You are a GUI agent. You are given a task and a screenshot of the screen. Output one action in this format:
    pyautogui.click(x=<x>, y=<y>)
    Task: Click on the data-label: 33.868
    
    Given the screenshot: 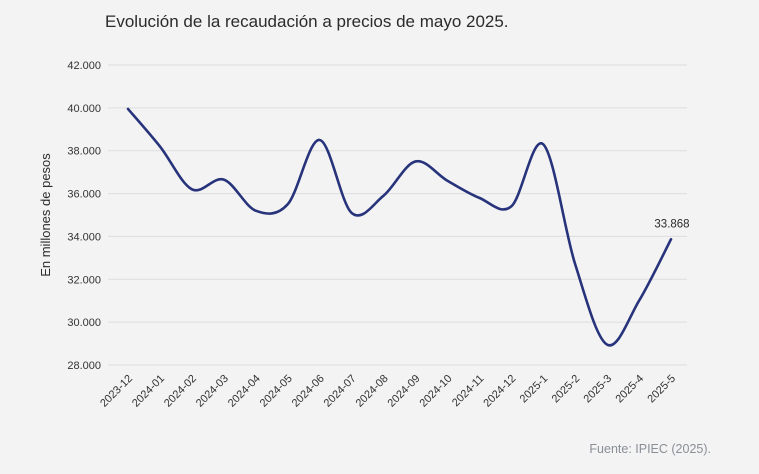 What is the action you would take?
    pyautogui.click(x=671, y=224)
    